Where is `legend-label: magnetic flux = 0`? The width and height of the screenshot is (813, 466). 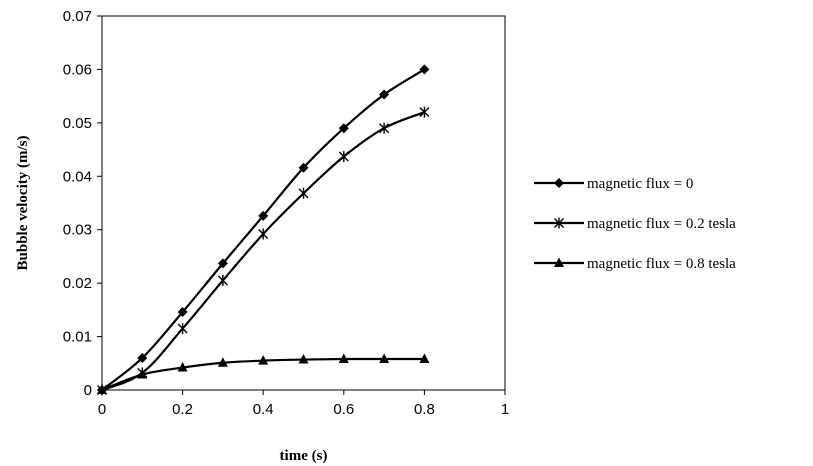
legend-label: magnetic flux = 0 is located at coordinates (640, 184).